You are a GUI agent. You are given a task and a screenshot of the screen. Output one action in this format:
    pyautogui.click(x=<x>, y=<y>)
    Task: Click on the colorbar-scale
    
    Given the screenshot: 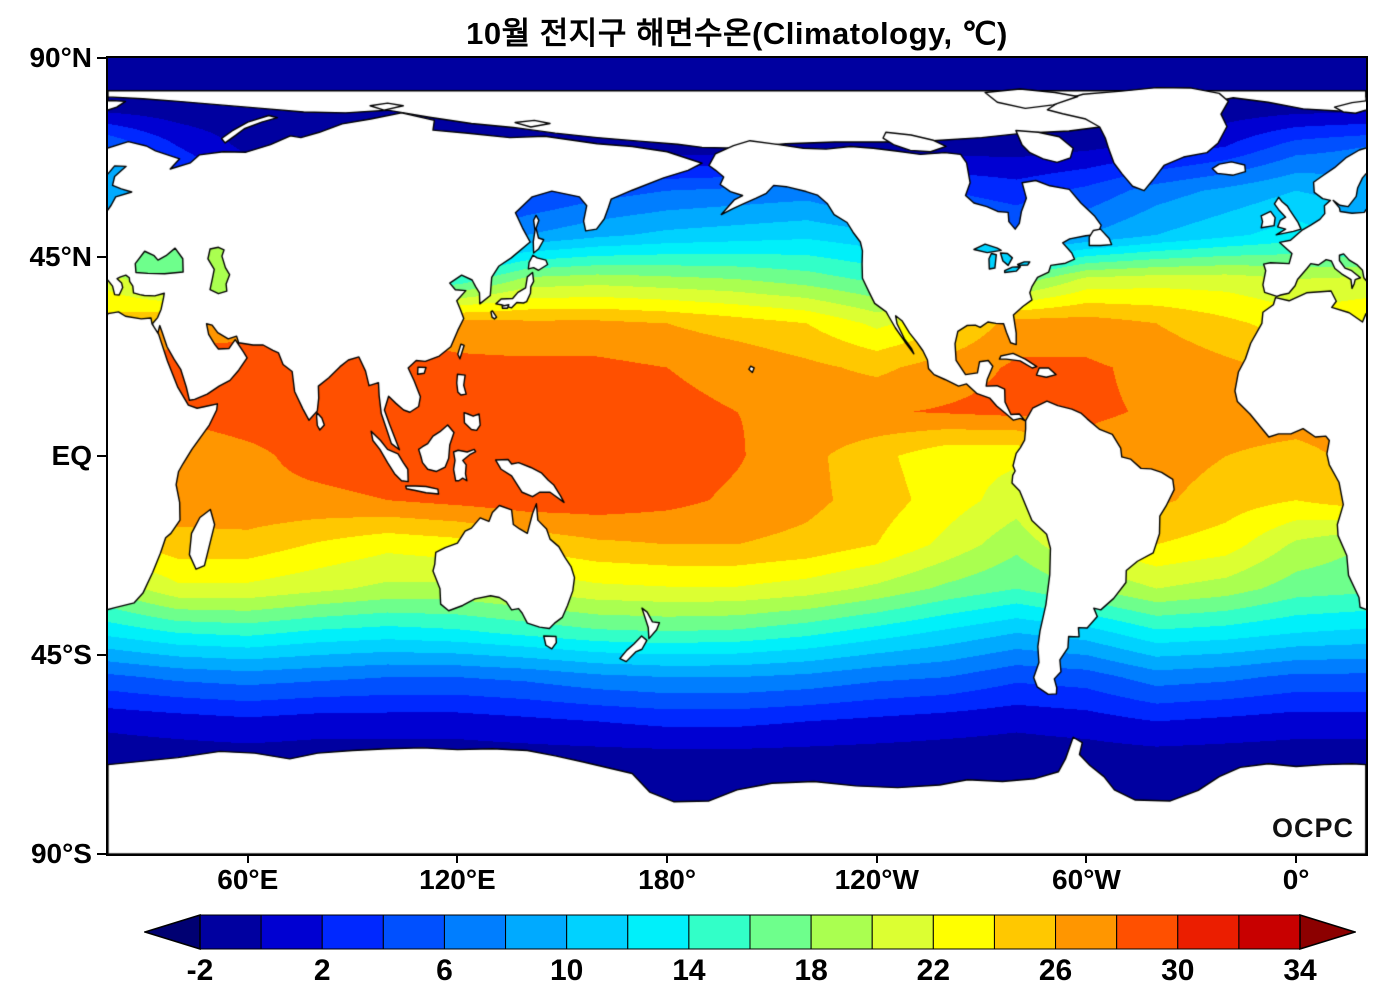 What is the action you would take?
    pyautogui.click(x=750, y=932)
    